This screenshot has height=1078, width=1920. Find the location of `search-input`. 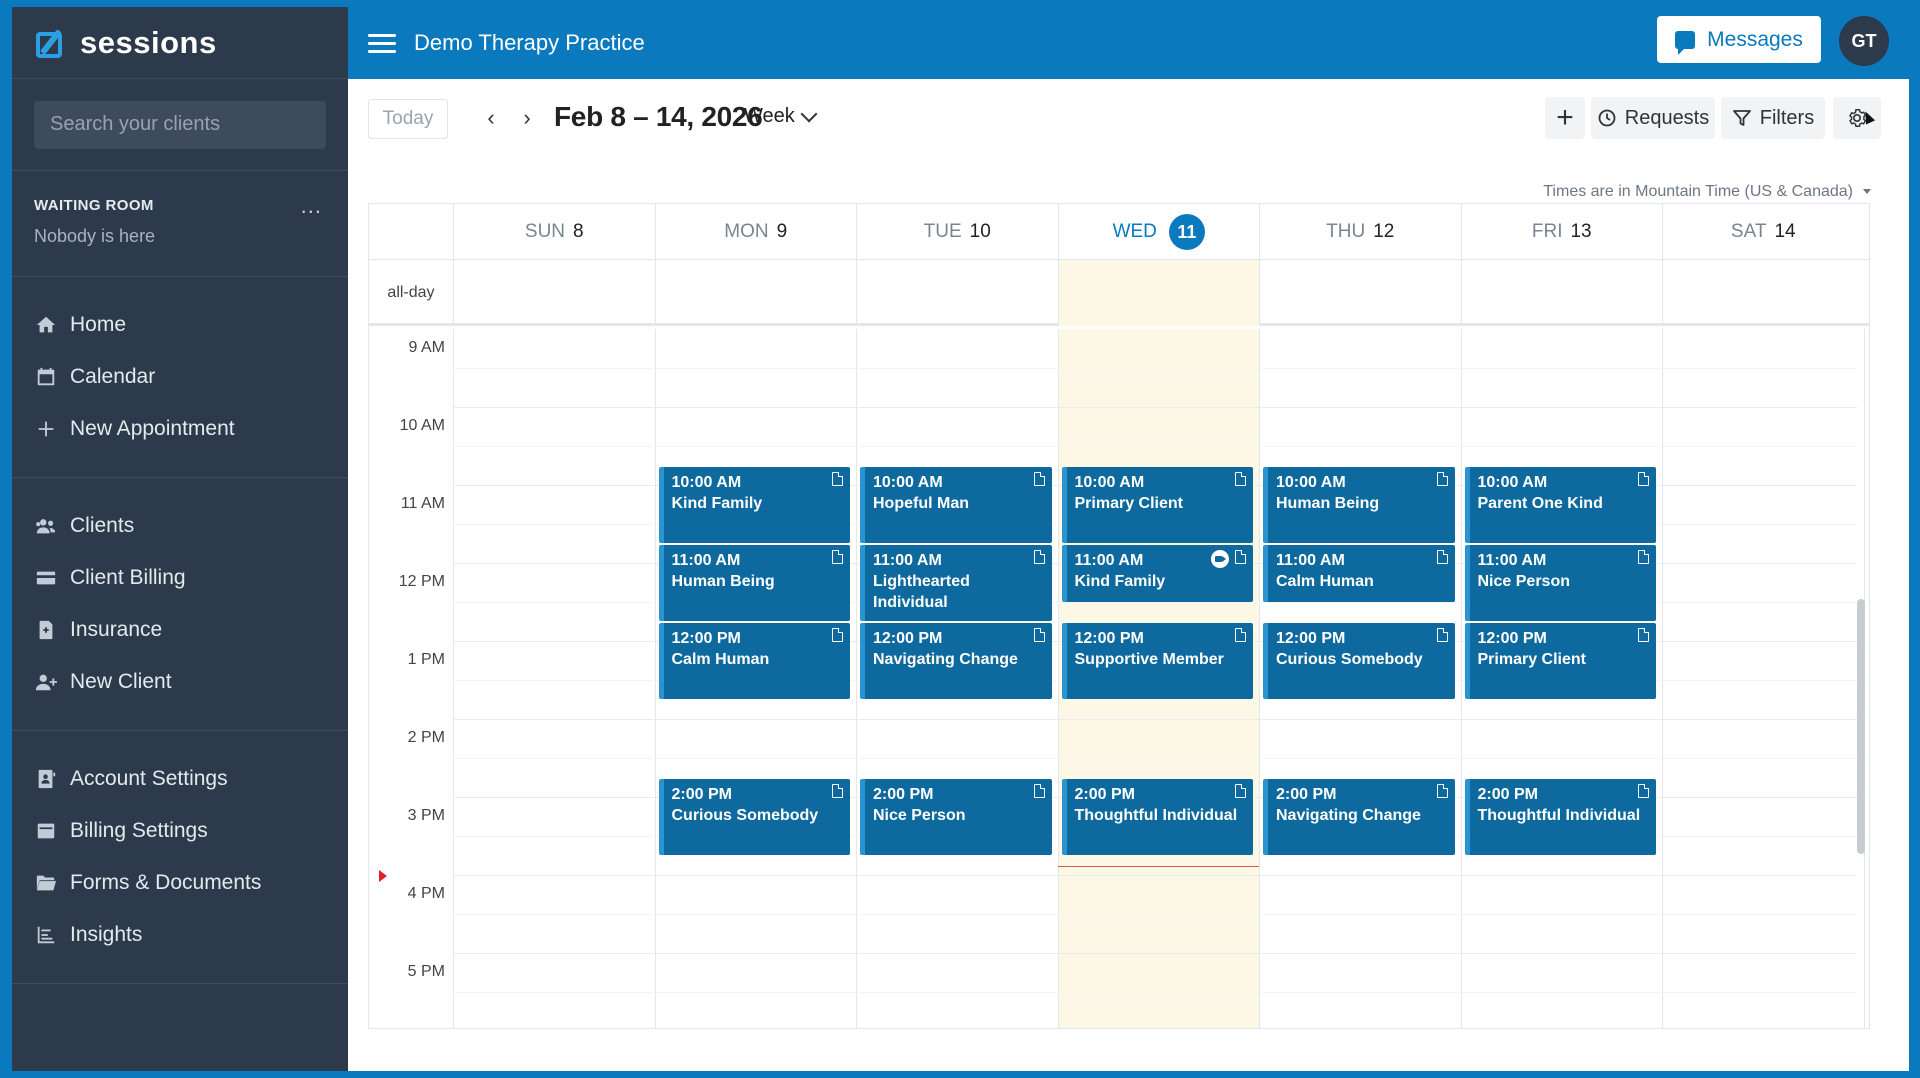

search-input is located at coordinates (180, 124).